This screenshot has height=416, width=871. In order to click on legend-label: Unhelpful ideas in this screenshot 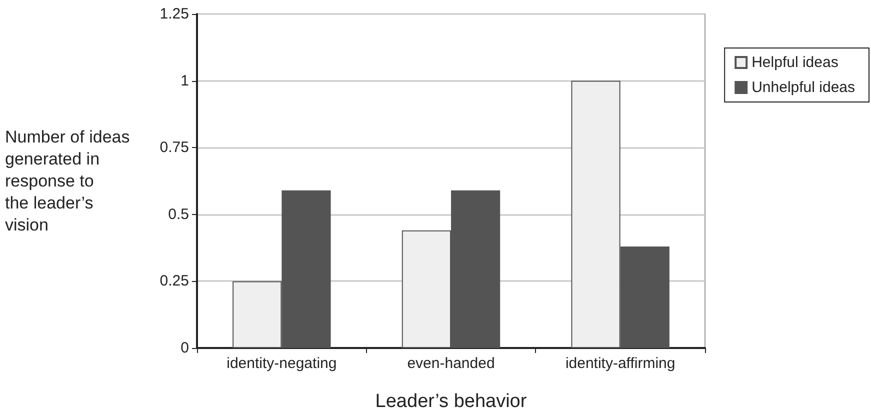, I will do `click(804, 87)`.